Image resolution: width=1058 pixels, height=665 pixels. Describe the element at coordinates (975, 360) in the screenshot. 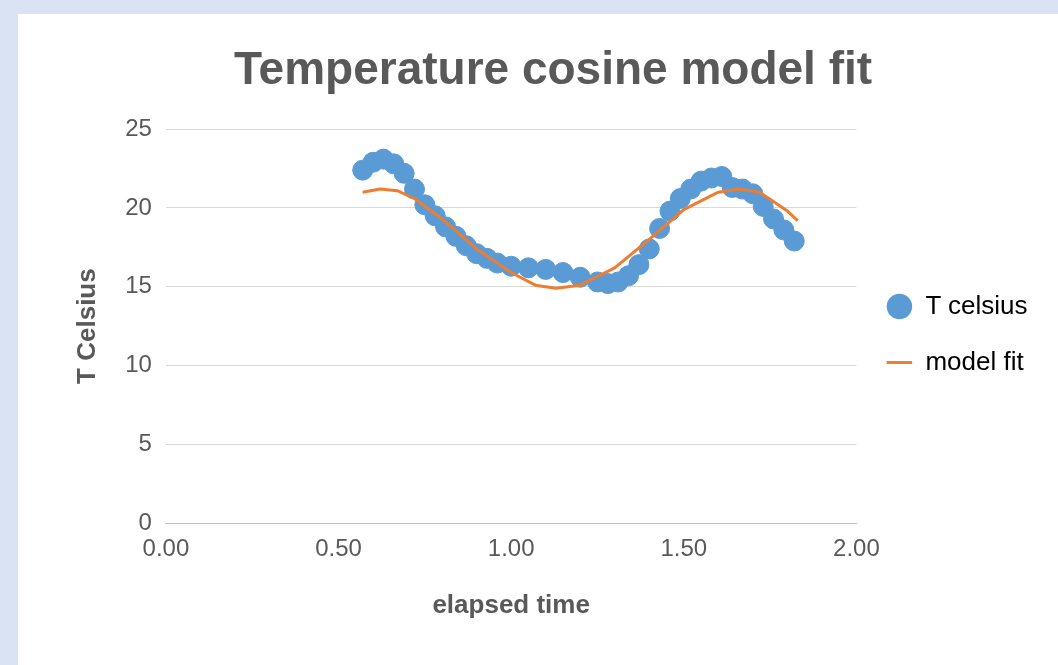

I see `legend-label: model fit` at that location.